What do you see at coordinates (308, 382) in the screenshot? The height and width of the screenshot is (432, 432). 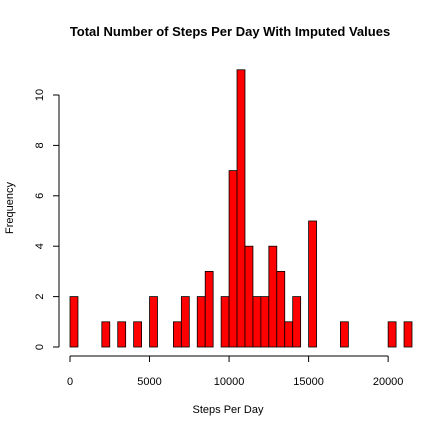 I see `x-tick-label: 15000` at bounding box center [308, 382].